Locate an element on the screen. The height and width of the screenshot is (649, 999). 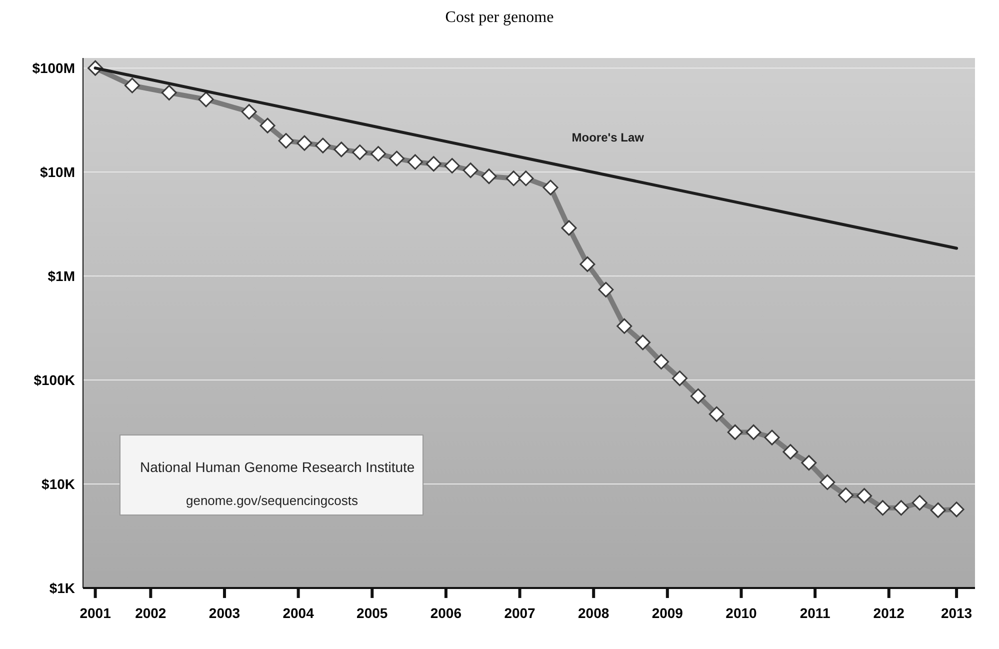
x-tick-label: 2001 is located at coordinates (96, 613).